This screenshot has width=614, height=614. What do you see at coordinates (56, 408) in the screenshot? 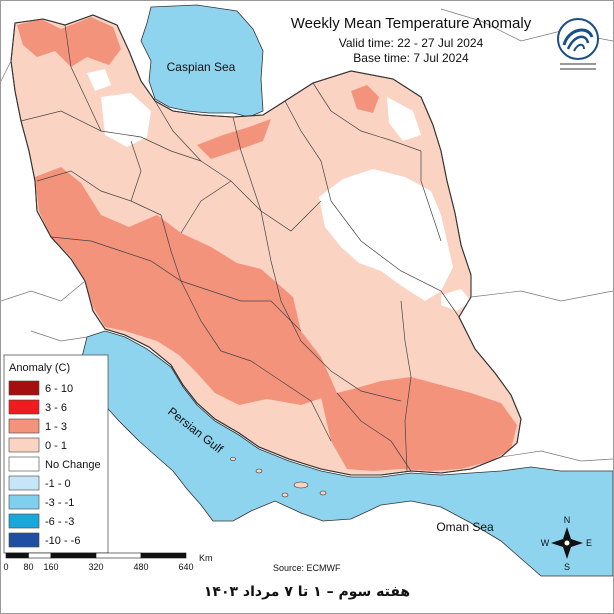
I see `legend-label: 3 - 6` at bounding box center [56, 408].